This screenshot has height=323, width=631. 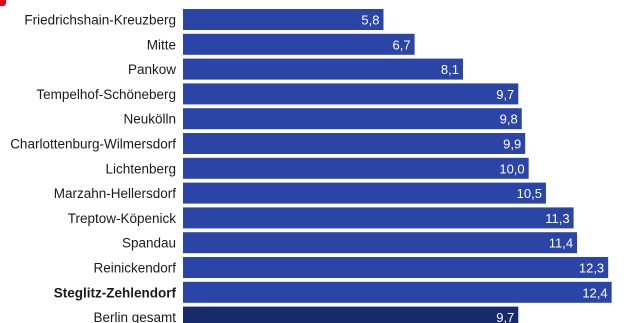 I want to click on value-label-tempelhof-schoeneberg: 9,7, so click(x=505, y=94).